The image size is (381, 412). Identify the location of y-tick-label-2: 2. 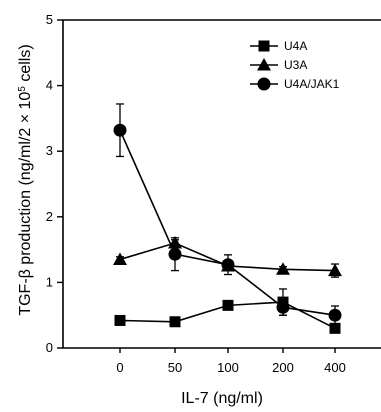
(49, 216).